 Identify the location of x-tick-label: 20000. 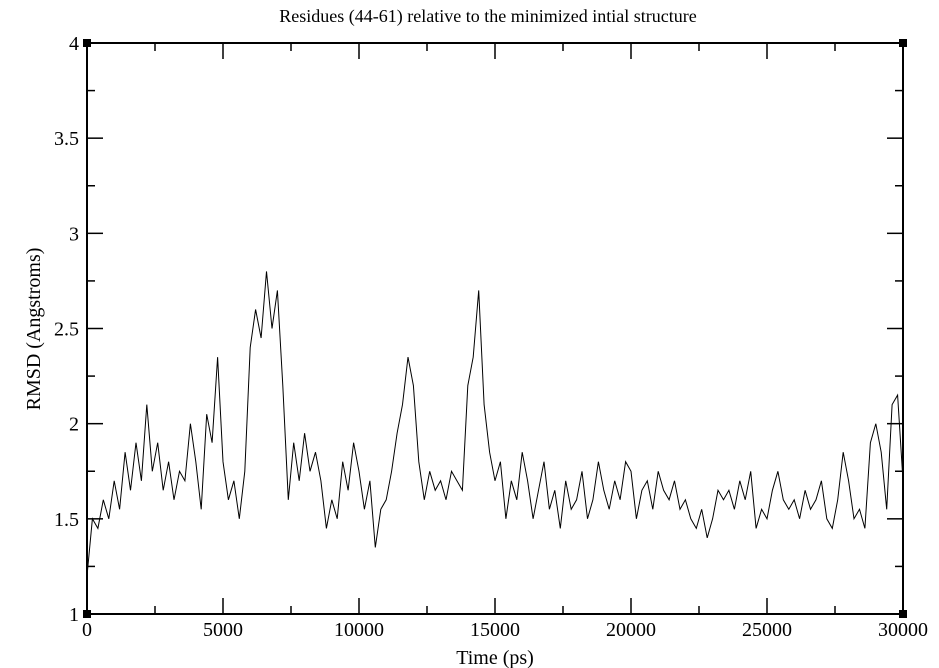
(631, 630).